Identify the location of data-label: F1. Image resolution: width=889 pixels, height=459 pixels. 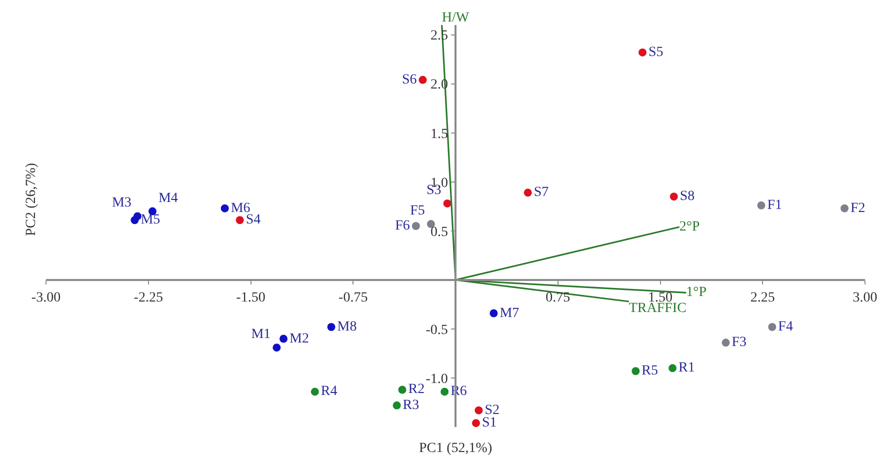
(774, 205).